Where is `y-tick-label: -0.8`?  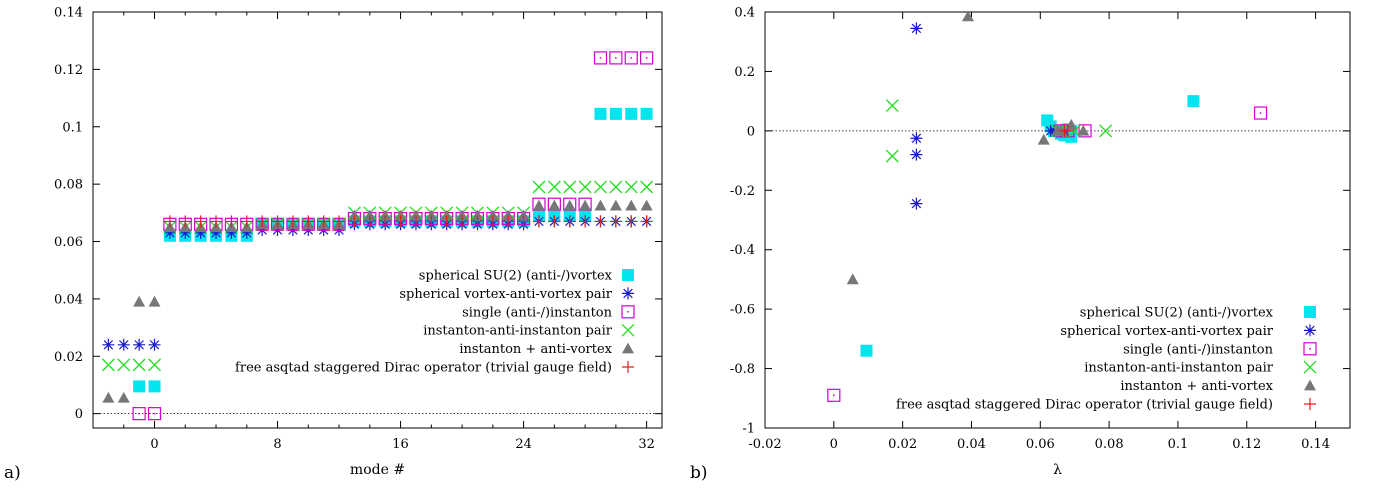 y-tick-label: -0.8 is located at coordinates (742, 369).